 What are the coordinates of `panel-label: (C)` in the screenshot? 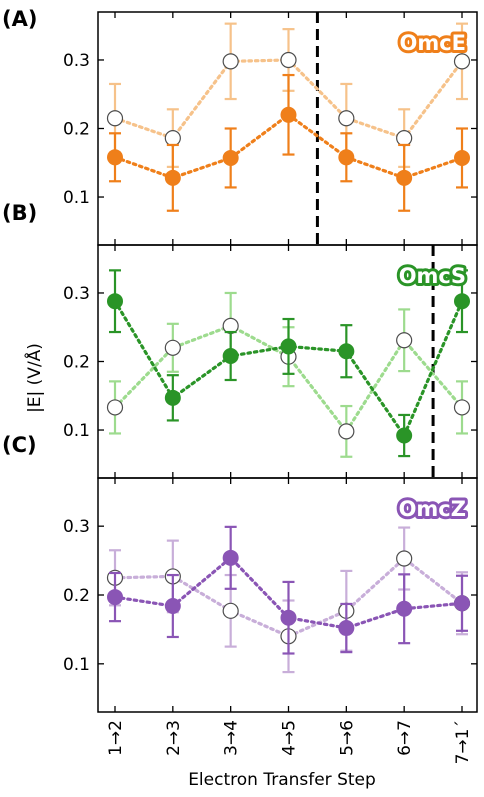 It's located at (19, 445).